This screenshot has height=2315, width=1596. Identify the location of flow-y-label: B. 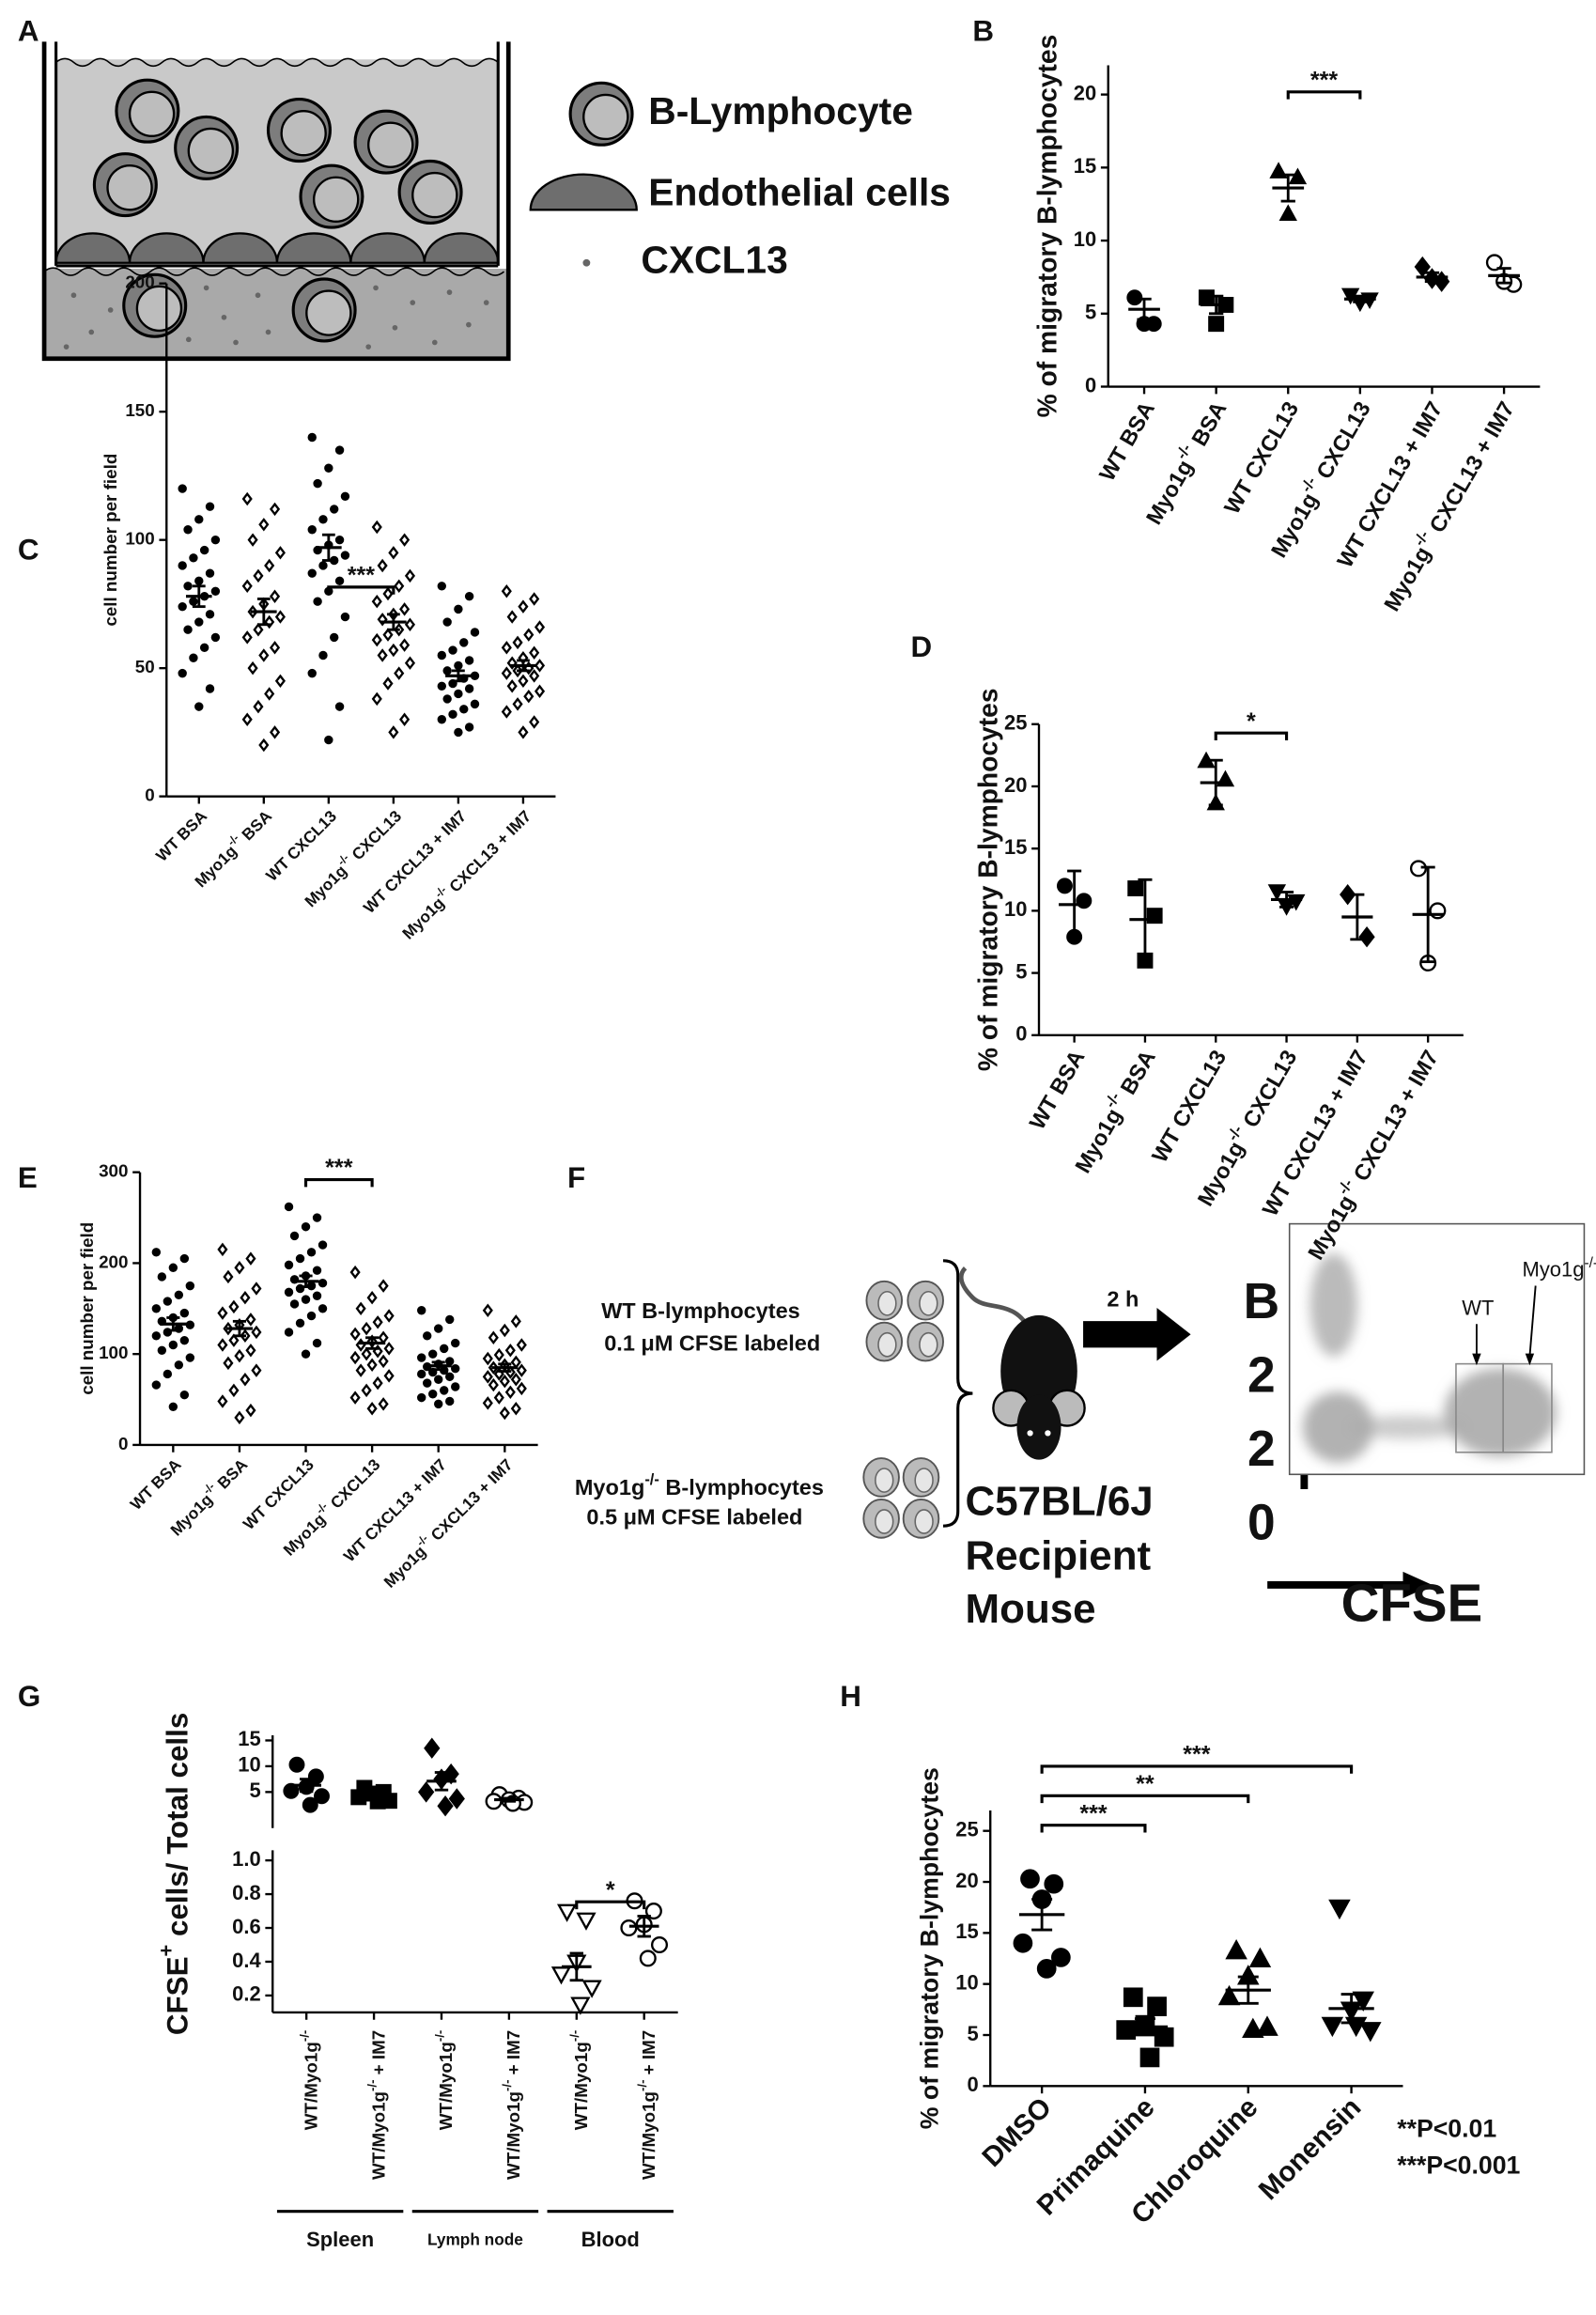
(1262, 1301).